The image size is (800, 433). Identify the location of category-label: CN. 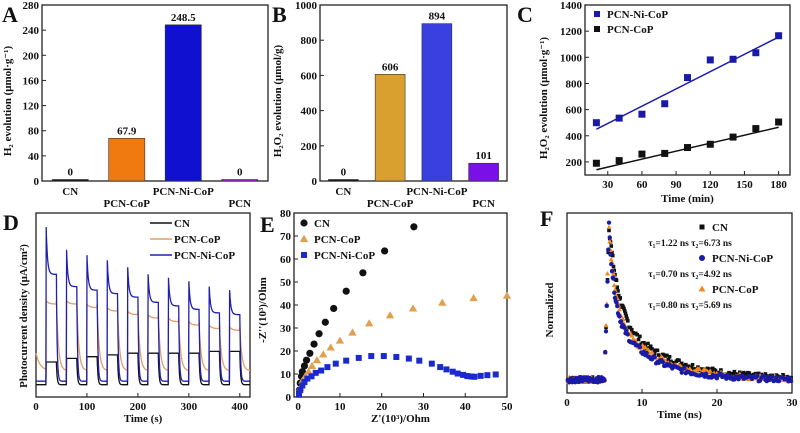
(70, 192).